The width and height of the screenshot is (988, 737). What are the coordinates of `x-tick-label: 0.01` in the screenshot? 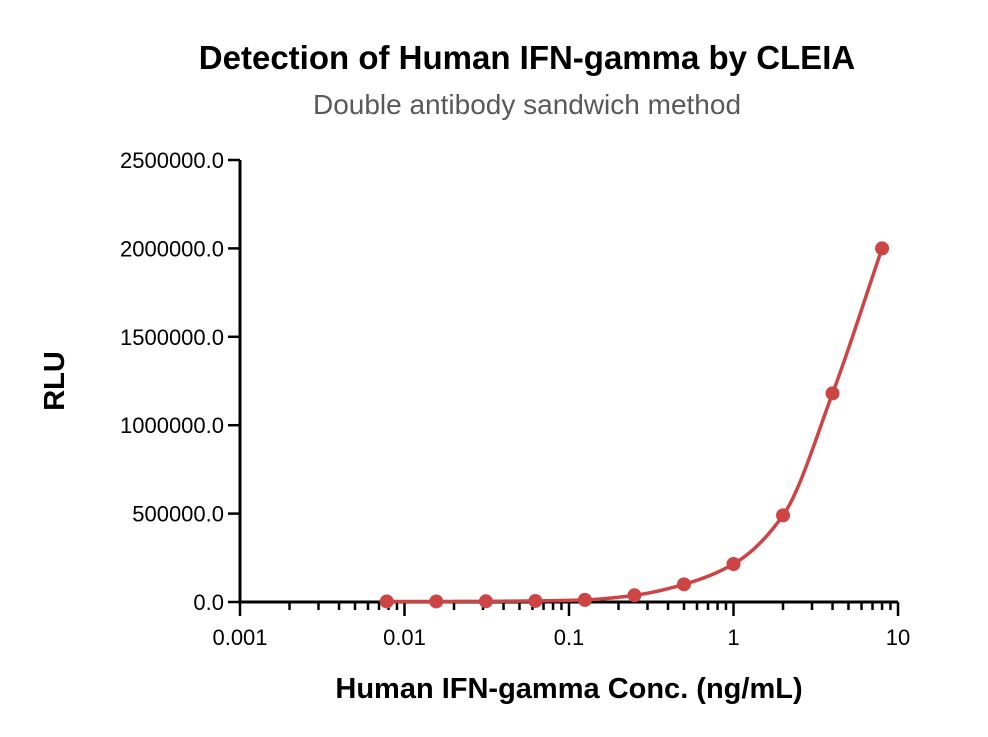 It's located at (404, 637).